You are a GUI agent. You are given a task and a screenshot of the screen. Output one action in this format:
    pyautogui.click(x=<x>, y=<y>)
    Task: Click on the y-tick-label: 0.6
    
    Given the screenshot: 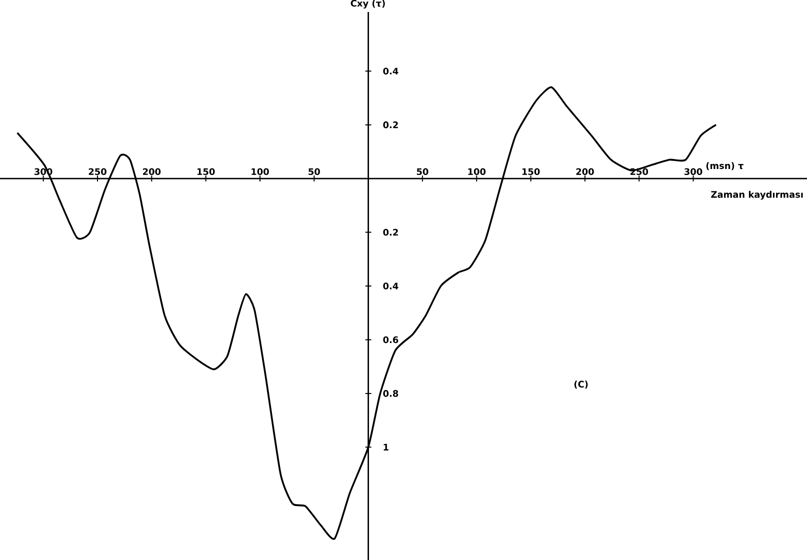 What is the action you would take?
    pyautogui.click(x=390, y=340)
    